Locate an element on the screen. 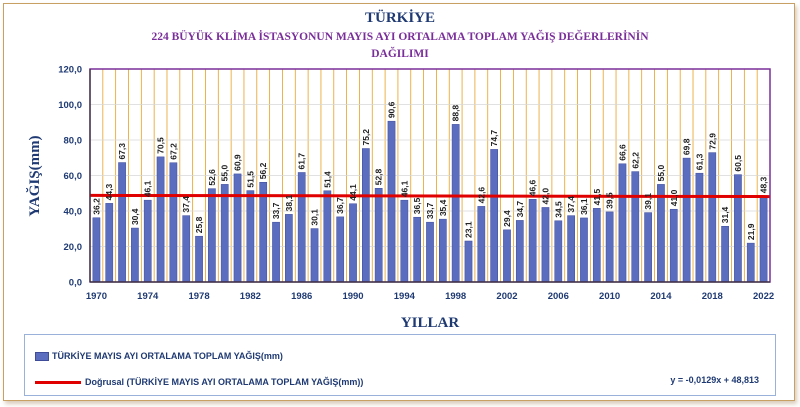  x-tick-label: 2022 is located at coordinates (763, 296).